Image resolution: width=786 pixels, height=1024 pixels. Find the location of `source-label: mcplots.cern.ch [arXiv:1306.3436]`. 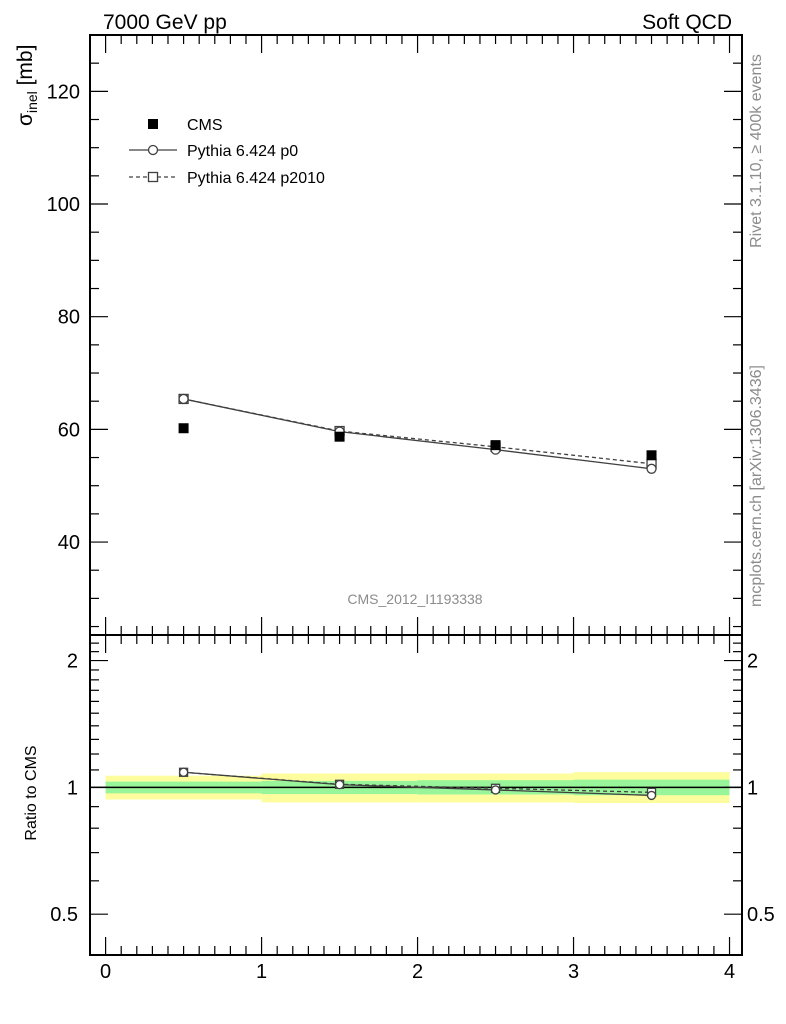

source-label: mcplots.cern.ch [arXiv:1306.3436] is located at coordinates (756, 486).